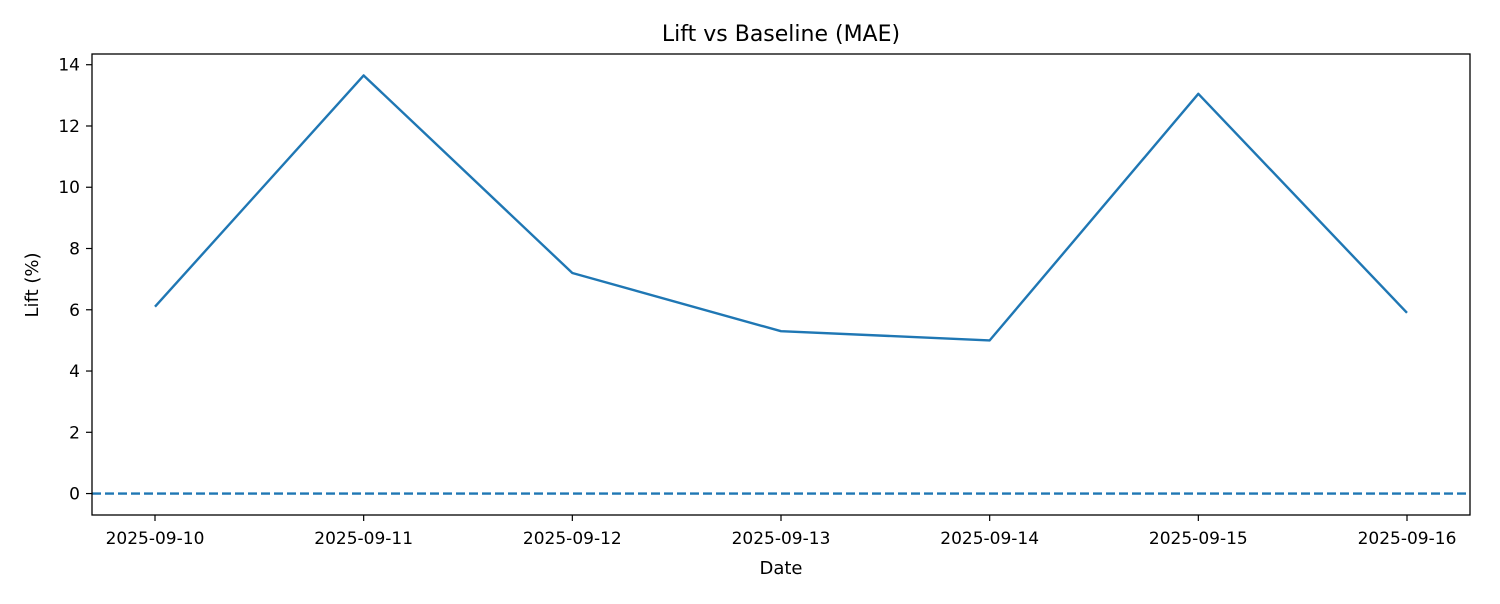 Image resolution: width=1500 pixels, height=604 pixels. Describe the element at coordinates (74, 495) in the screenshot. I see `y-tick-label-0: 0` at that location.